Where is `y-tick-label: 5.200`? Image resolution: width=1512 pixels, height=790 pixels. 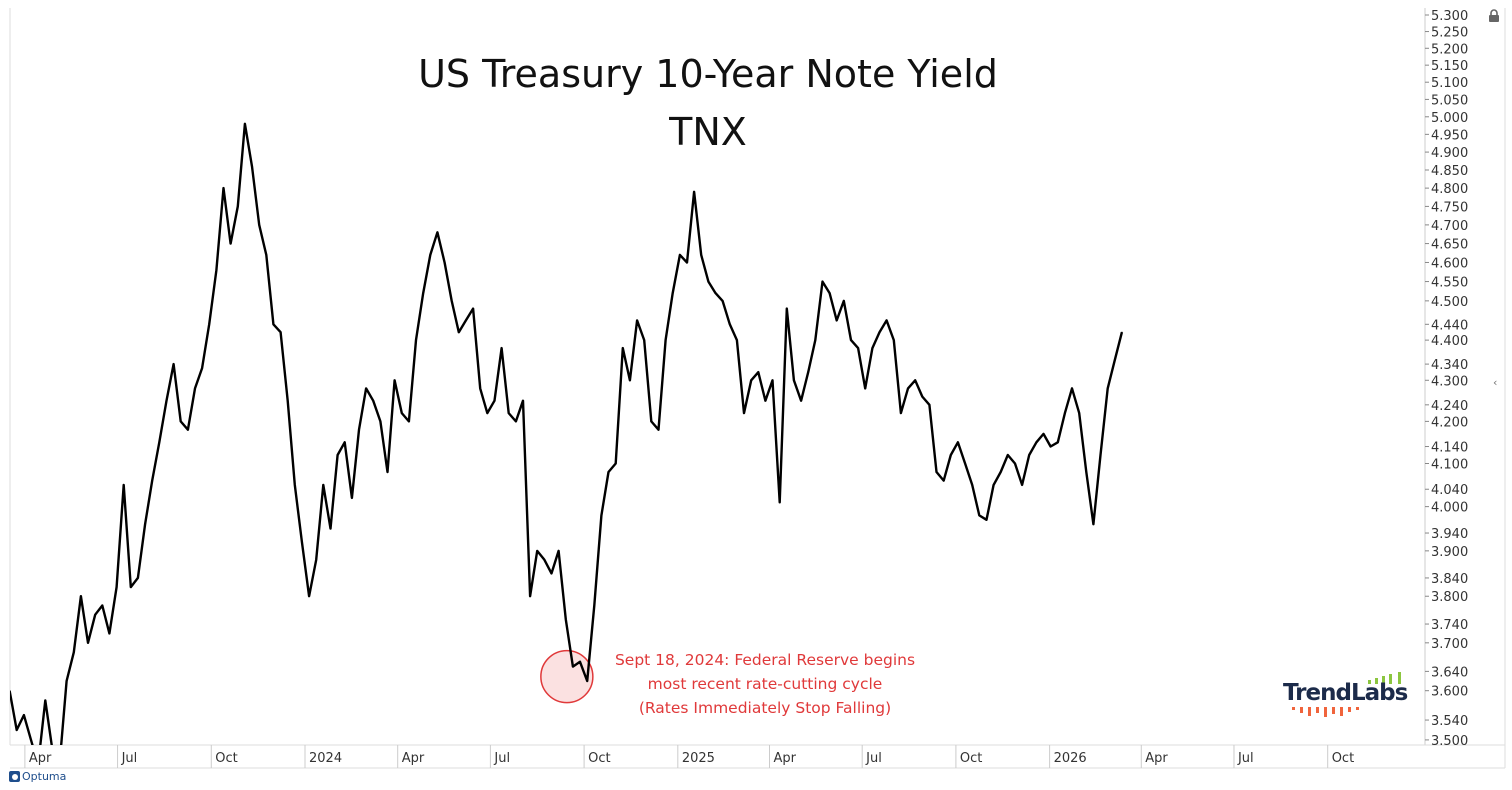 y-tick-label: 5.200 is located at coordinates (1449, 49).